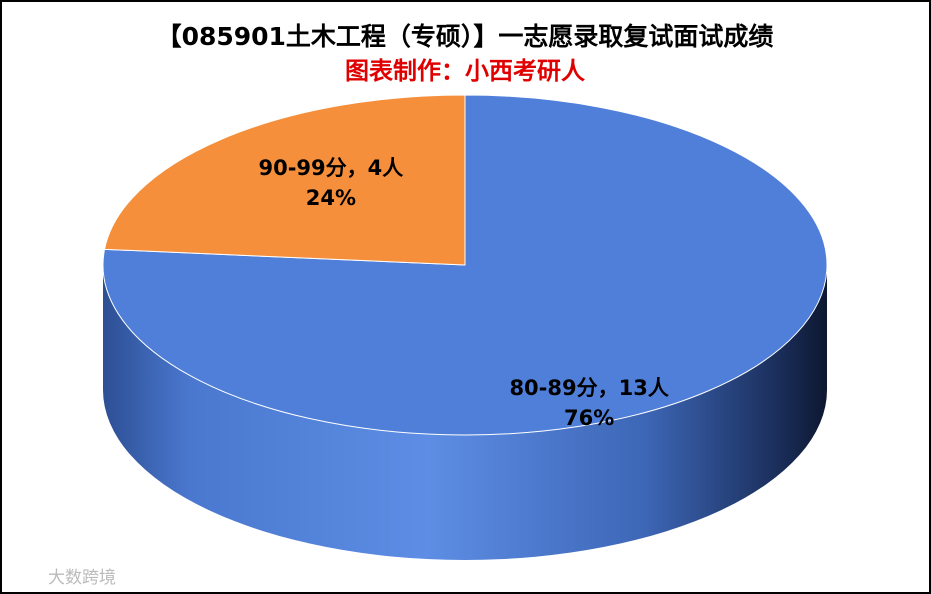 The image size is (931, 594). Describe the element at coordinates (465, 36) in the screenshot. I see `chart-title: 【085901土木工程（专硕）】一志愿录取复试面试成绩` at that location.